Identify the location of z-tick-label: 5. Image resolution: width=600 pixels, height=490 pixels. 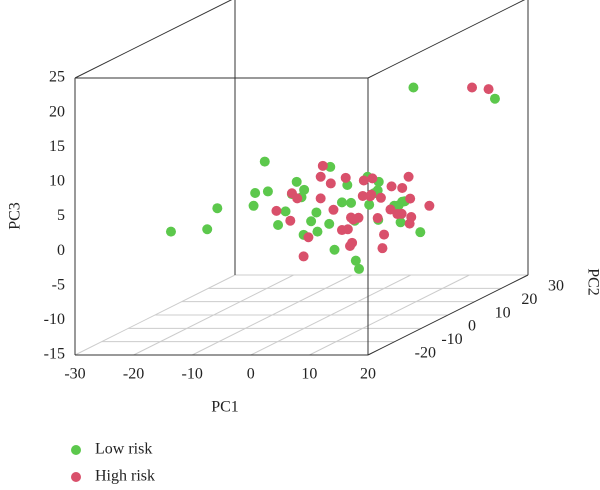
(61, 215).